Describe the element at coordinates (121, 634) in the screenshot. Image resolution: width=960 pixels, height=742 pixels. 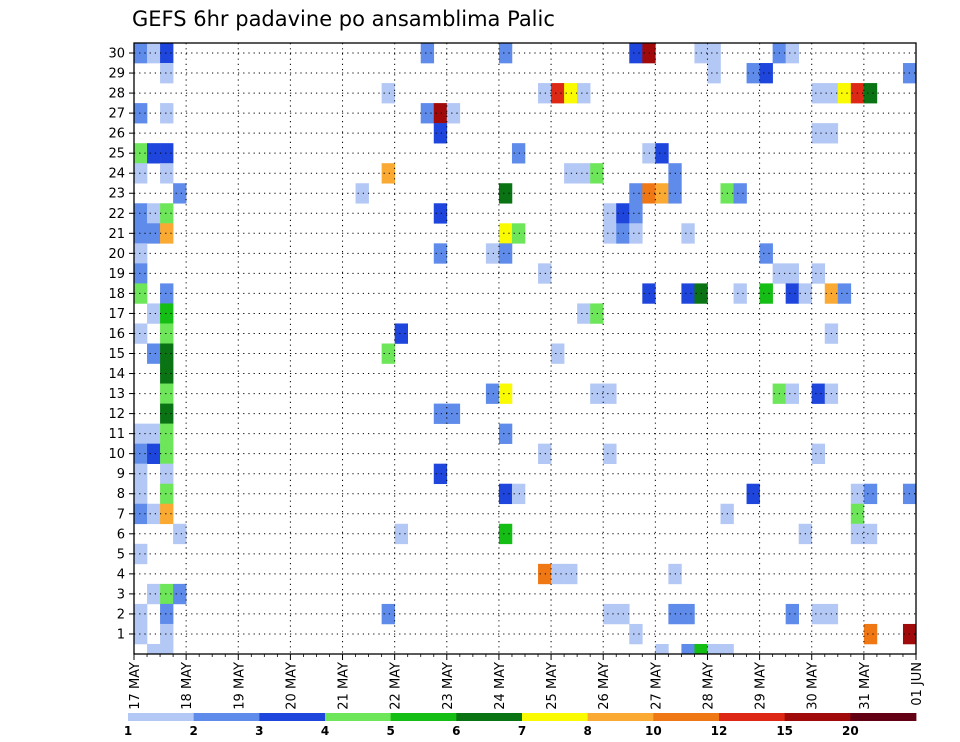
I see `y-tick-label: 1` at that location.